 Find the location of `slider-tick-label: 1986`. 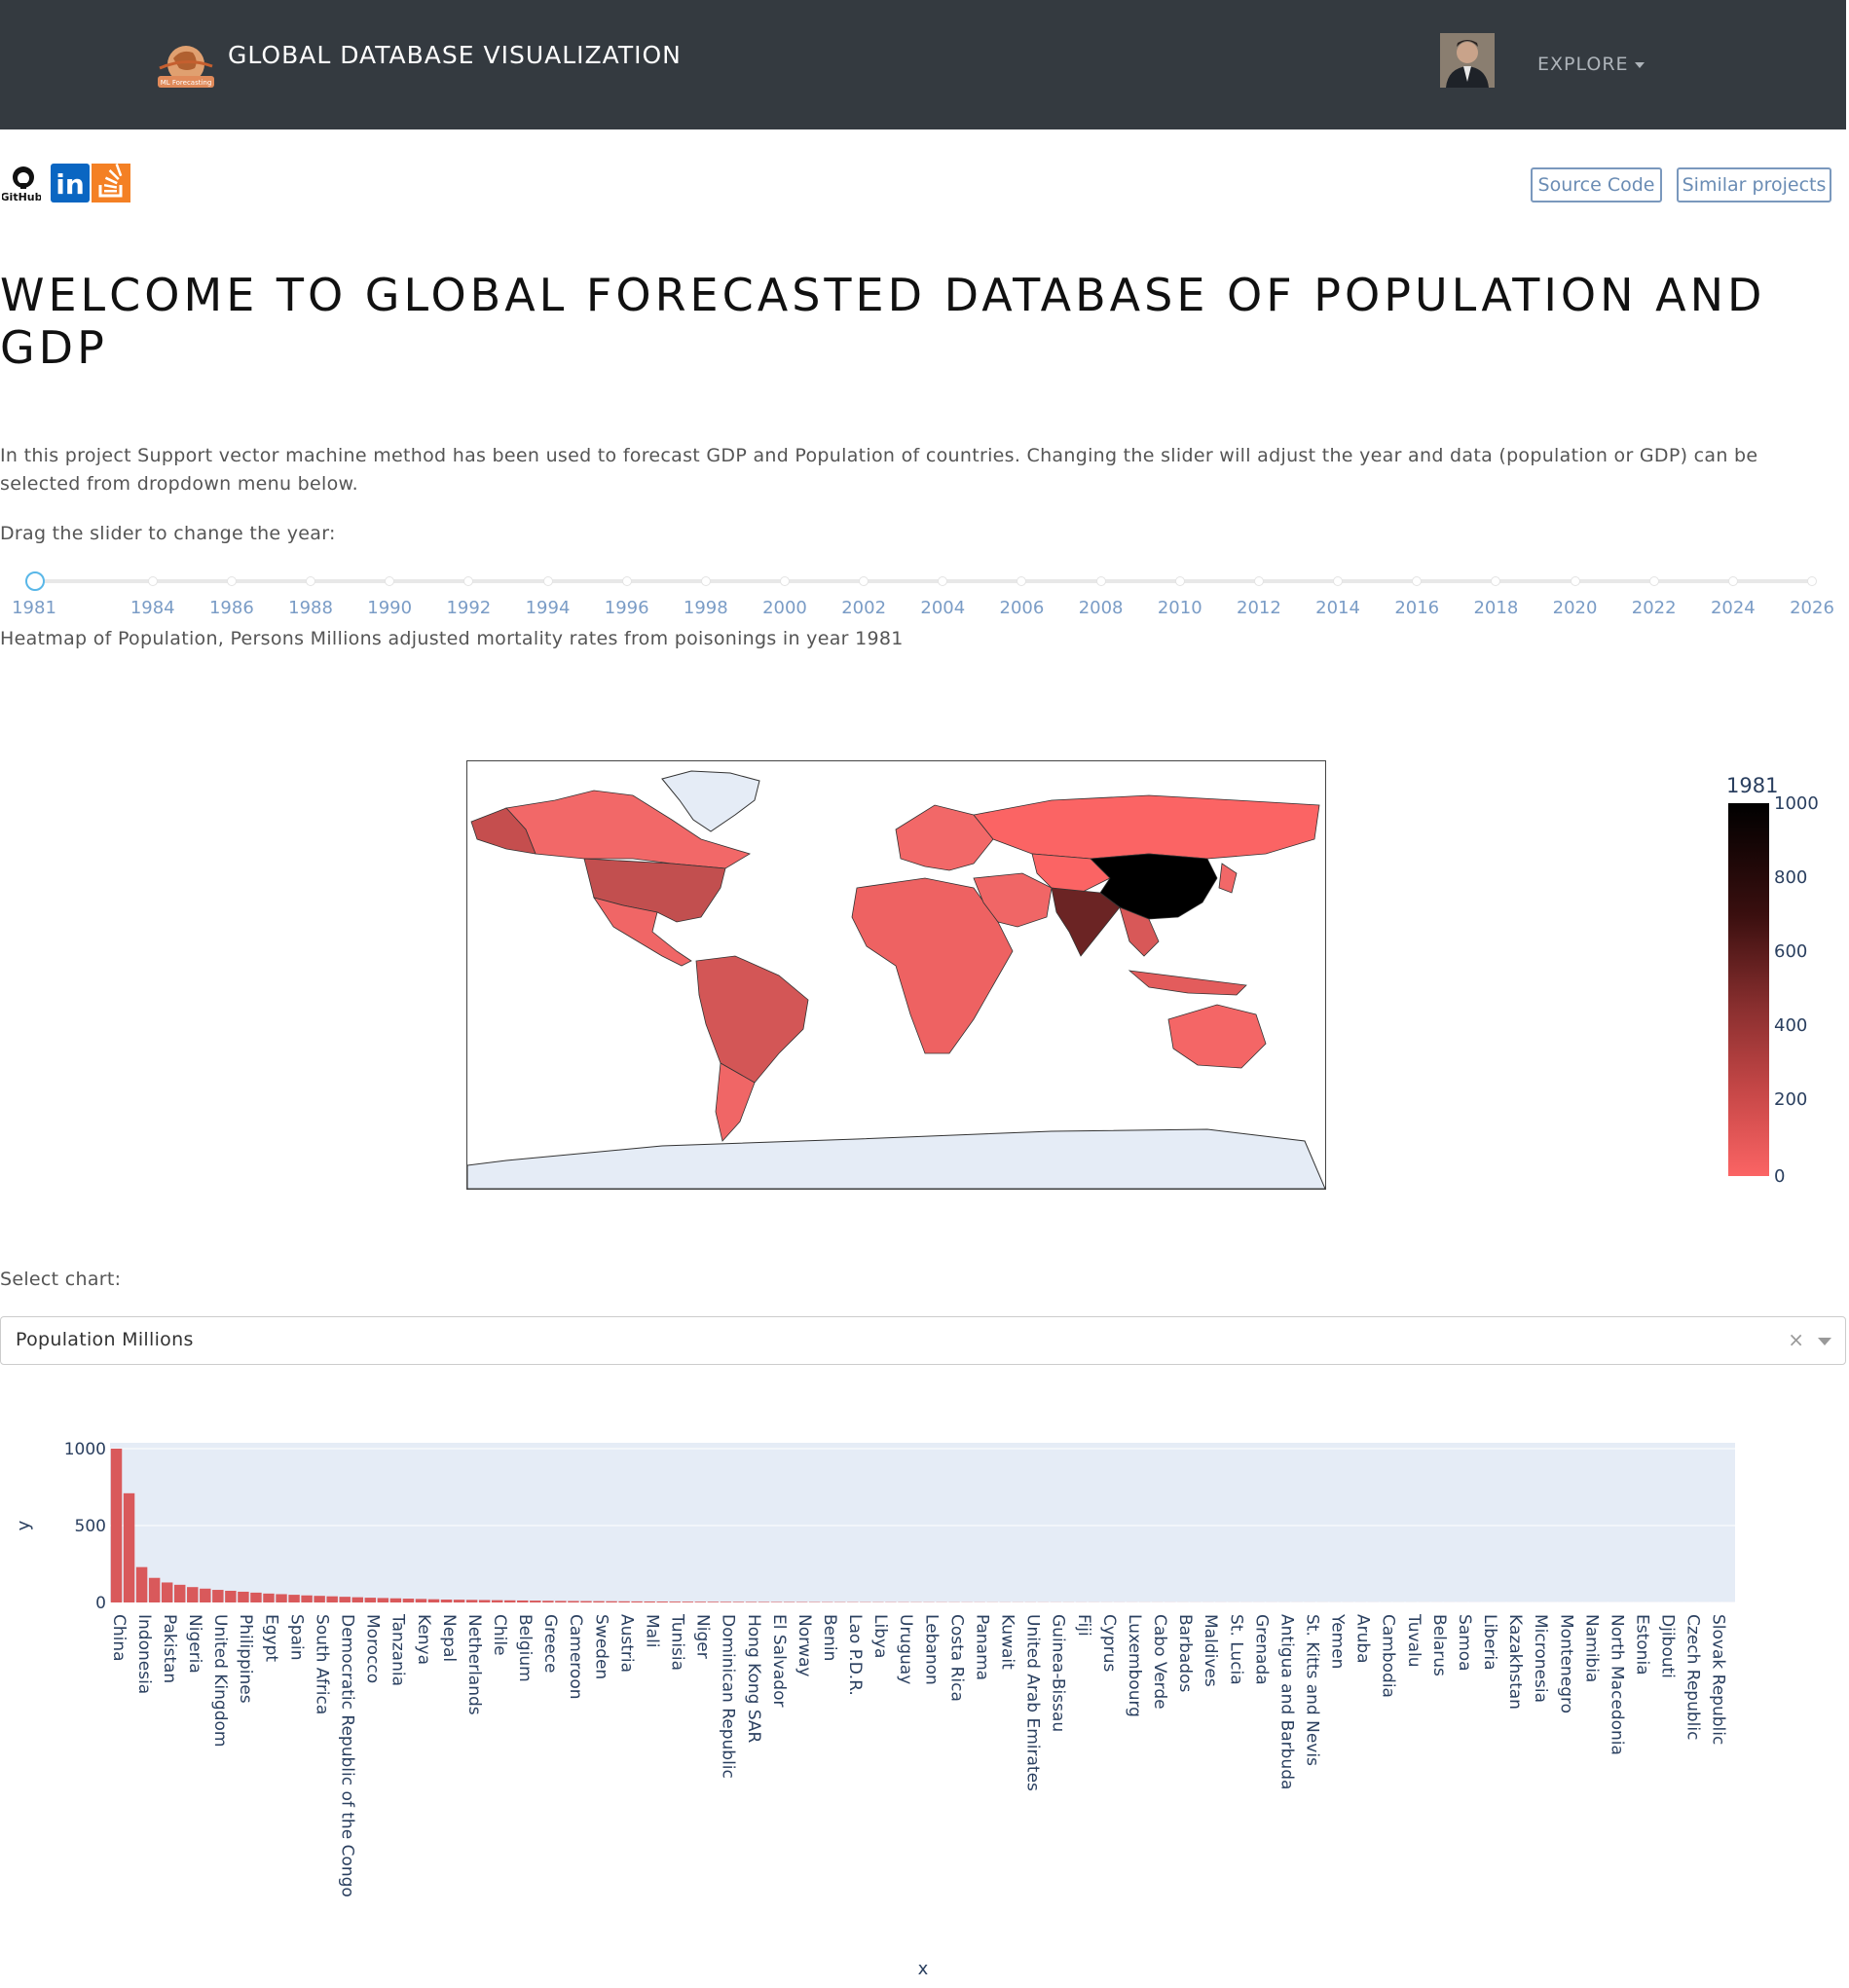

slider-tick-label: 1986 is located at coordinates (231, 608).